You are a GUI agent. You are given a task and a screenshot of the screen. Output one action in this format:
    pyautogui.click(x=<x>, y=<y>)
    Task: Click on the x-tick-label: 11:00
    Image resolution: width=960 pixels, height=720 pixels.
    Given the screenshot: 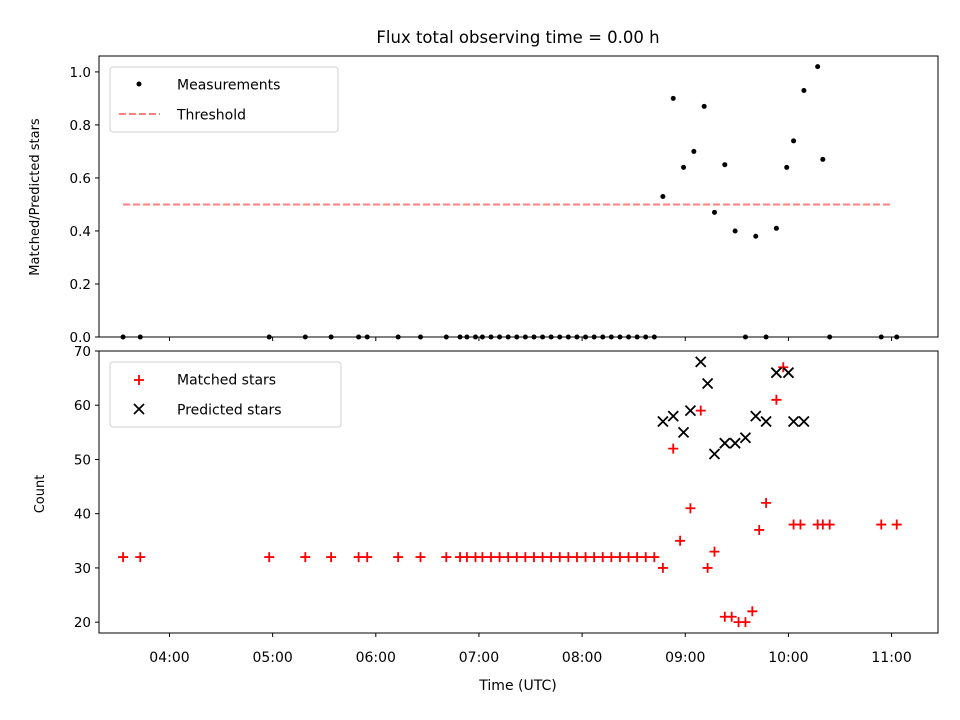 What is the action you would take?
    pyautogui.click(x=891, y=658)
    